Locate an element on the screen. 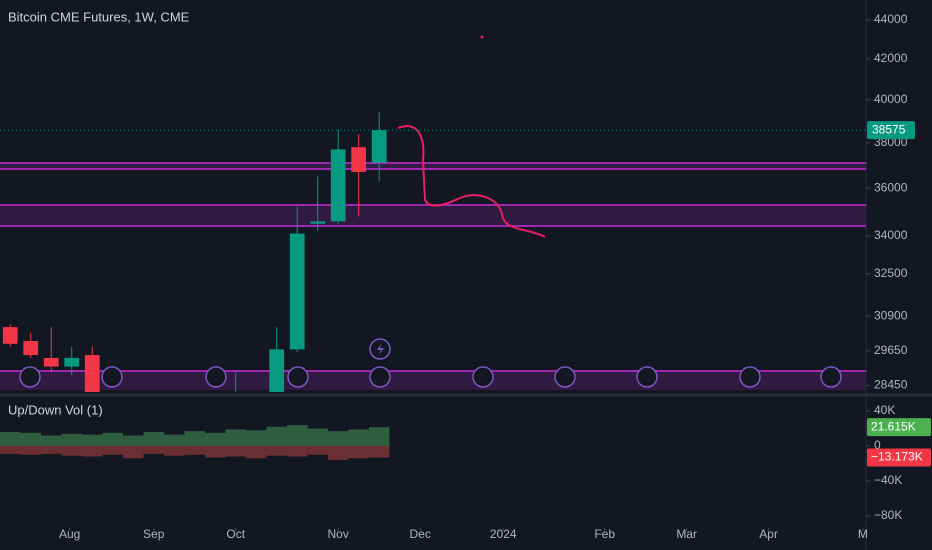 The height and width of the screenshot is (550, 932). x-tick-label: 2024 is located at coordinates (503, 534).